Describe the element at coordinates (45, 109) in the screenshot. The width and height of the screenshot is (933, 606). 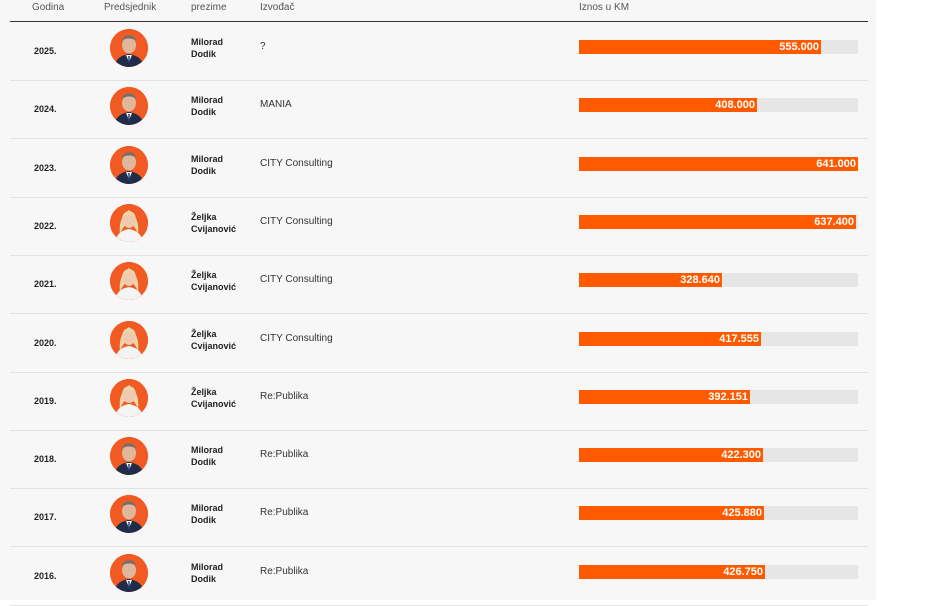
I see `year-cell: 2024.` at that location.